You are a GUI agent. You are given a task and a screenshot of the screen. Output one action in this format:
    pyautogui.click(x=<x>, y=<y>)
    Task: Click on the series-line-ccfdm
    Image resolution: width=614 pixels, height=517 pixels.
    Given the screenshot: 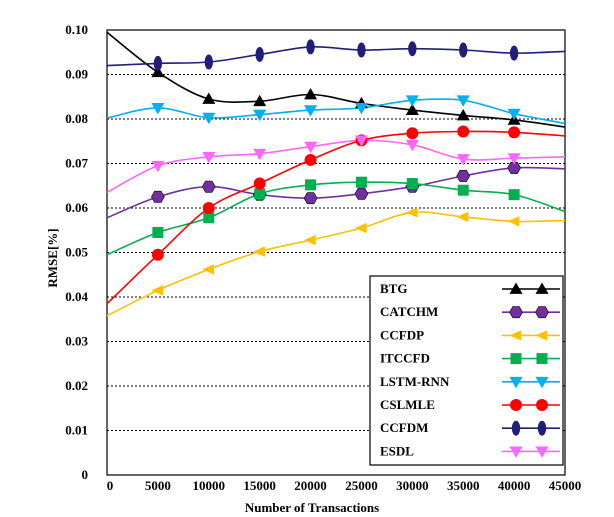 What is the action you would take?
    pyautogui.click(x=336, y=56)
    